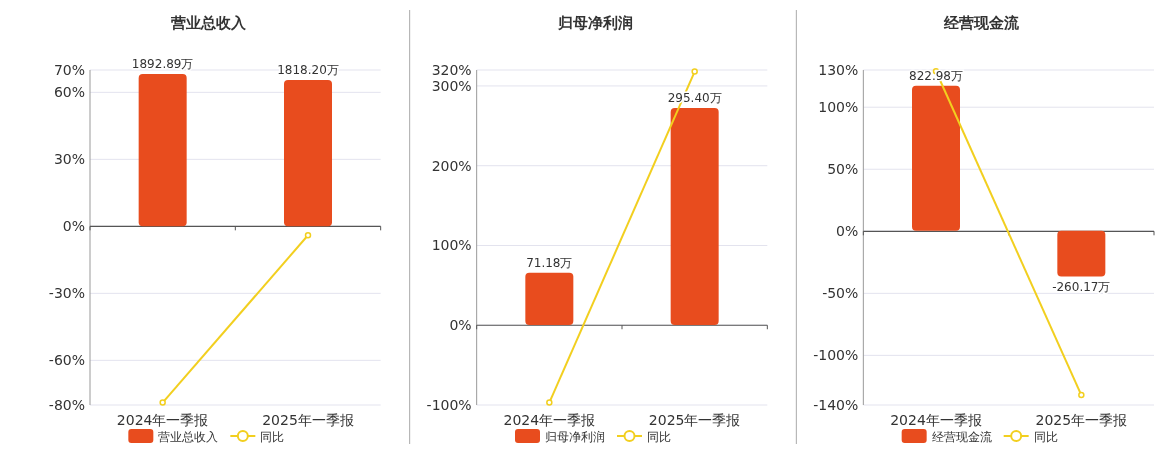 The width and height of the screenshot is (1160, 450). I want to click on legend-label: 经营现金流, so click(961, 436).